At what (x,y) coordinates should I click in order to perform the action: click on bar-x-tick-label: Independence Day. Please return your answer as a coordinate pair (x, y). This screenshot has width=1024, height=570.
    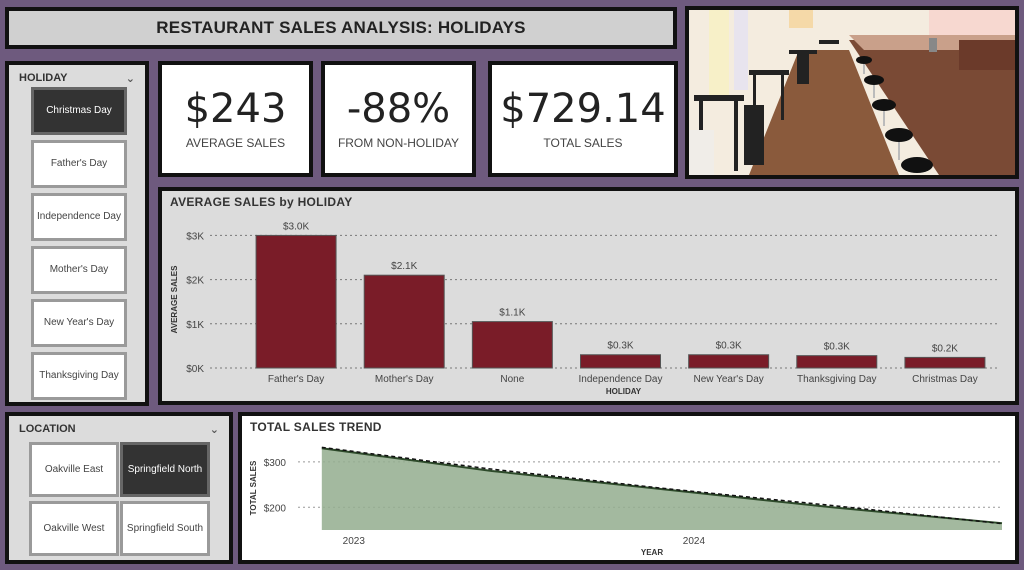
    Looking at the image, I should click on (621, 379).